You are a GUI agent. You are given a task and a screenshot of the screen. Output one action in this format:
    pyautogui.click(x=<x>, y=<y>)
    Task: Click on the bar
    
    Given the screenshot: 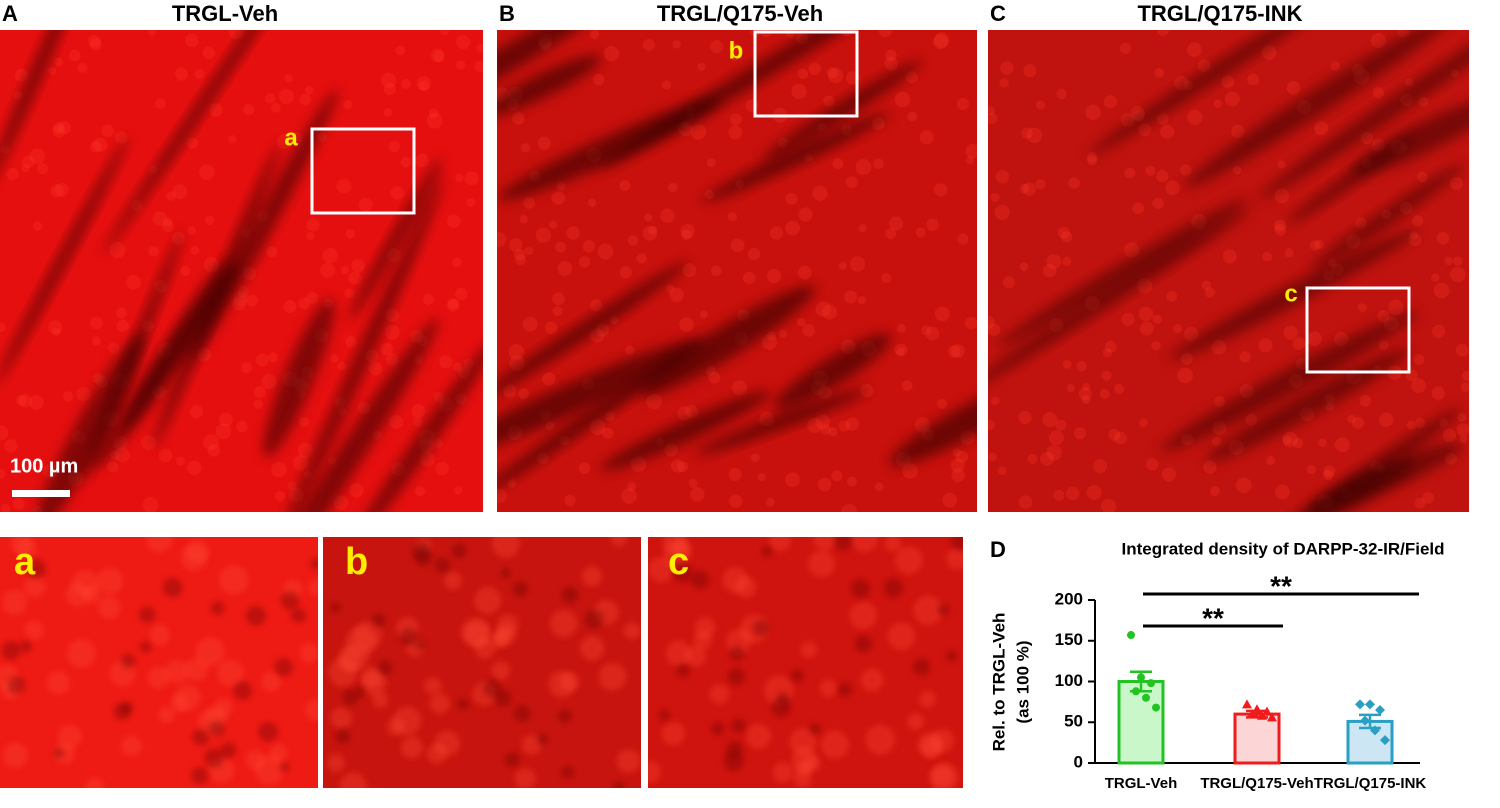 What is the action you would take?
    pyautogui.click(x=1141, y=722)
    